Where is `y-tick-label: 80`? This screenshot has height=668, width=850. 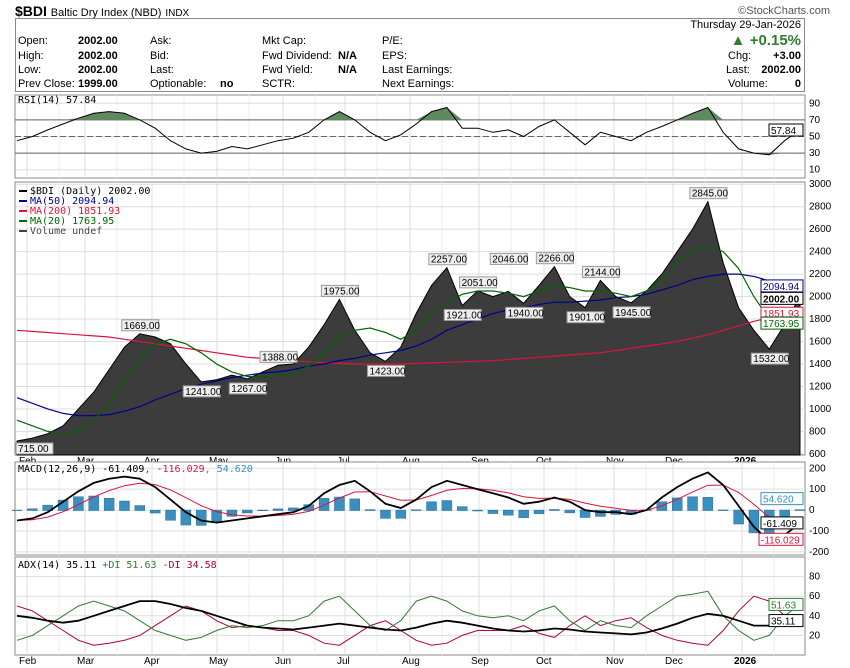 y-tick-label: 80 is located at coordinates (815, 577).